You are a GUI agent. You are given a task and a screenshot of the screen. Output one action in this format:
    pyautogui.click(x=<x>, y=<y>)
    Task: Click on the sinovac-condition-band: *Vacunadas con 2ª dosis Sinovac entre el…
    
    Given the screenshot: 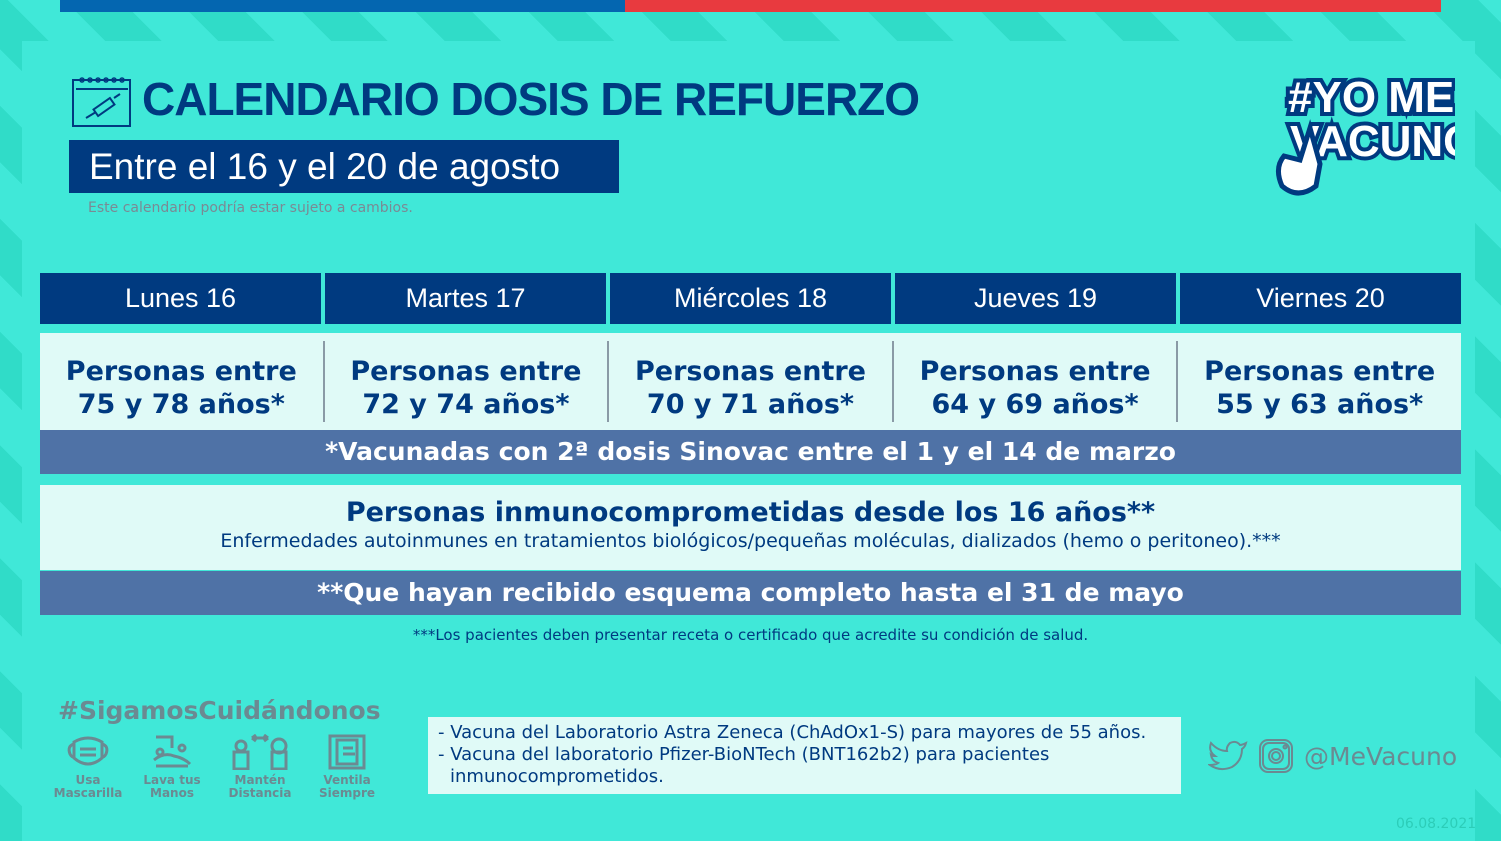 What is the action you would take?
    pyautogui.click(x=750, y=452)
    